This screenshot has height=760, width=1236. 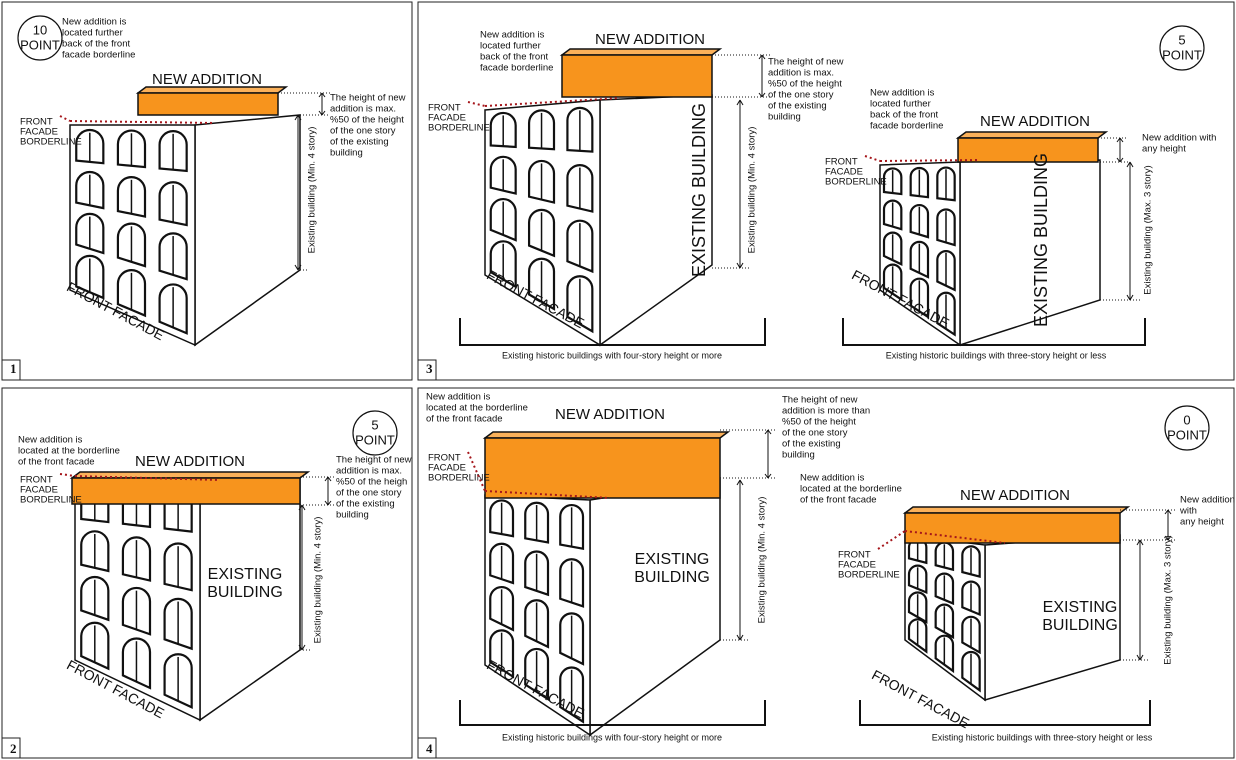 What do you see at coordinates (906, 126) in the screenshot?
I see `addition-note: facade borderline` at bounding box center [906, 126].